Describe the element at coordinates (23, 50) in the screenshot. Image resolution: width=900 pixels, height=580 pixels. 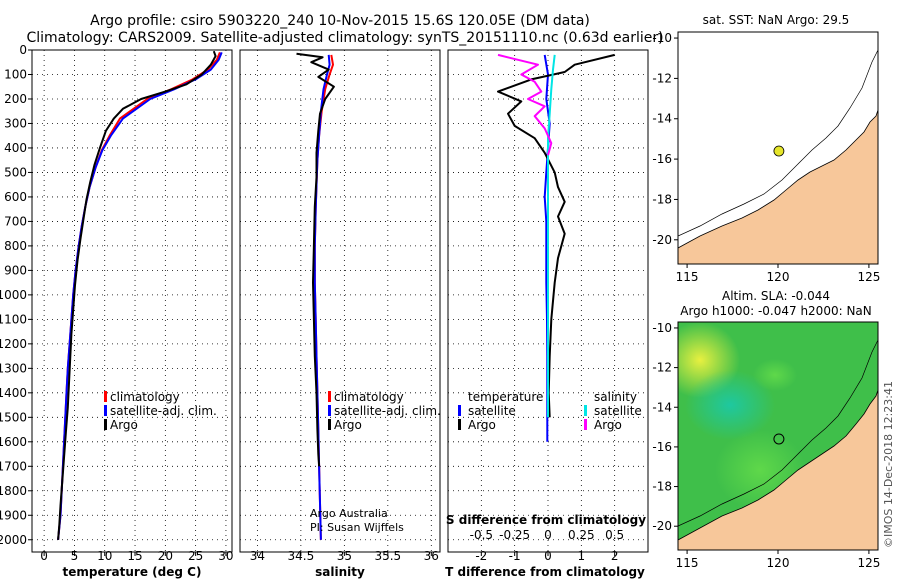
I see `depth-tick-label: 0` at that location.